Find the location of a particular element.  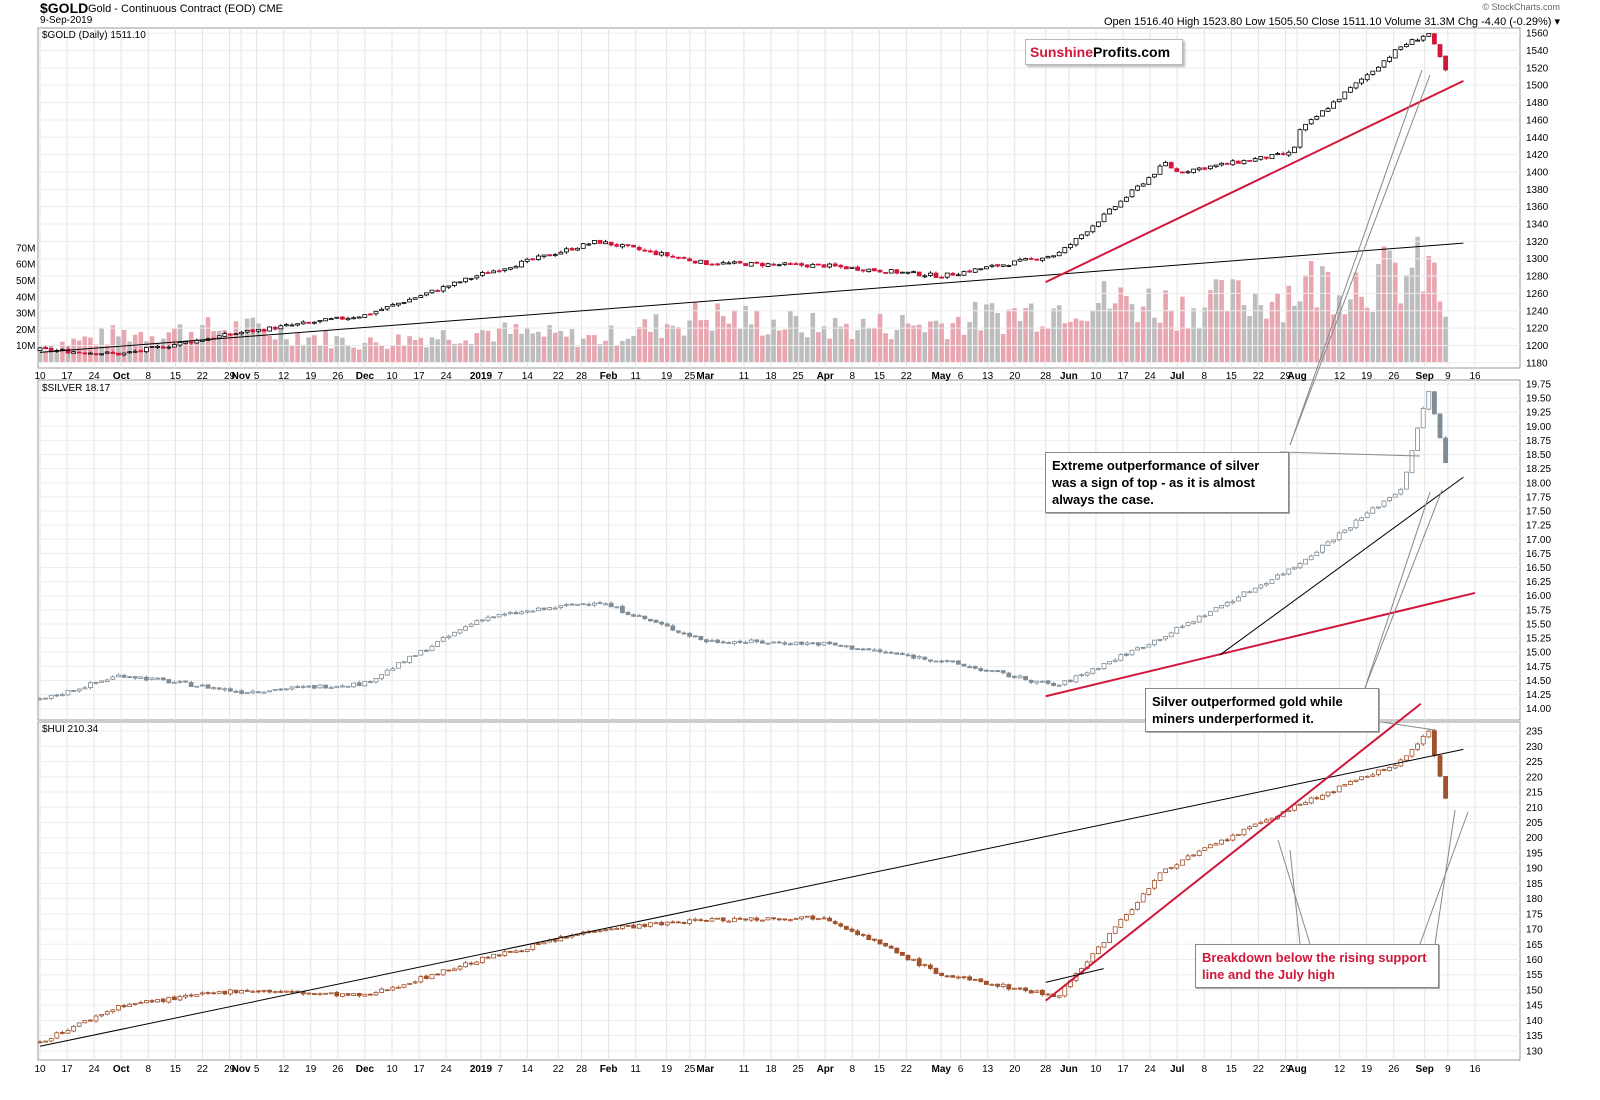

x-tick-label-bottom: 29 is located at coordinates (230, 1069).